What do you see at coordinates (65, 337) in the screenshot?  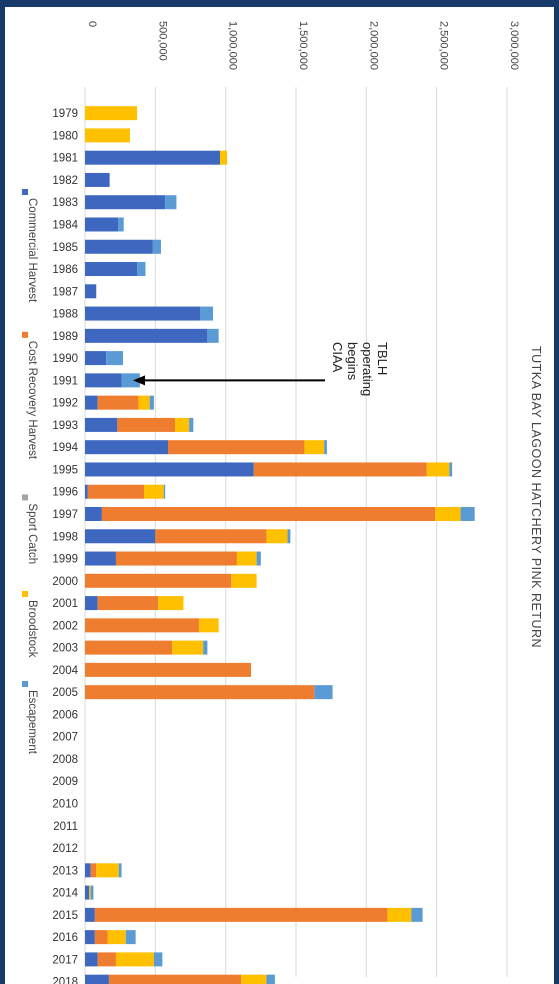 I see `category-label: 1989` at bounding box center [65, 337].